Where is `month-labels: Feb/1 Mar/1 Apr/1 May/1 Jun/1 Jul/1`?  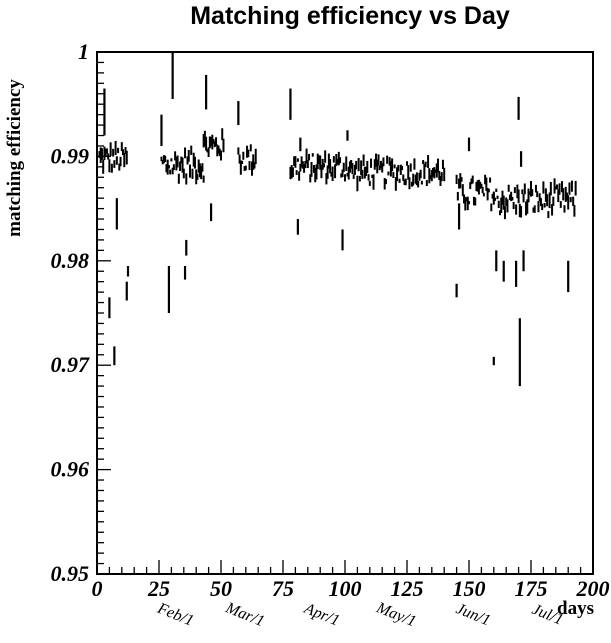 month-labels: Feb/1 Mar/1 Apr/1 May/1 Jun/1 Jul/1 is located at coordinates (359, 614).